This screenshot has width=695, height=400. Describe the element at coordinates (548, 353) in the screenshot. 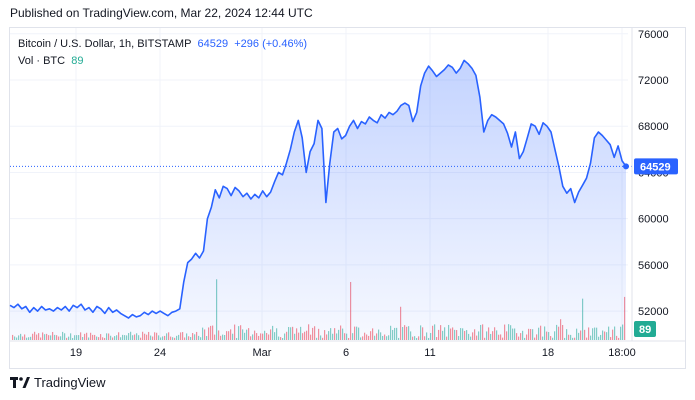

I see `x-tick-label: 18` at that location.